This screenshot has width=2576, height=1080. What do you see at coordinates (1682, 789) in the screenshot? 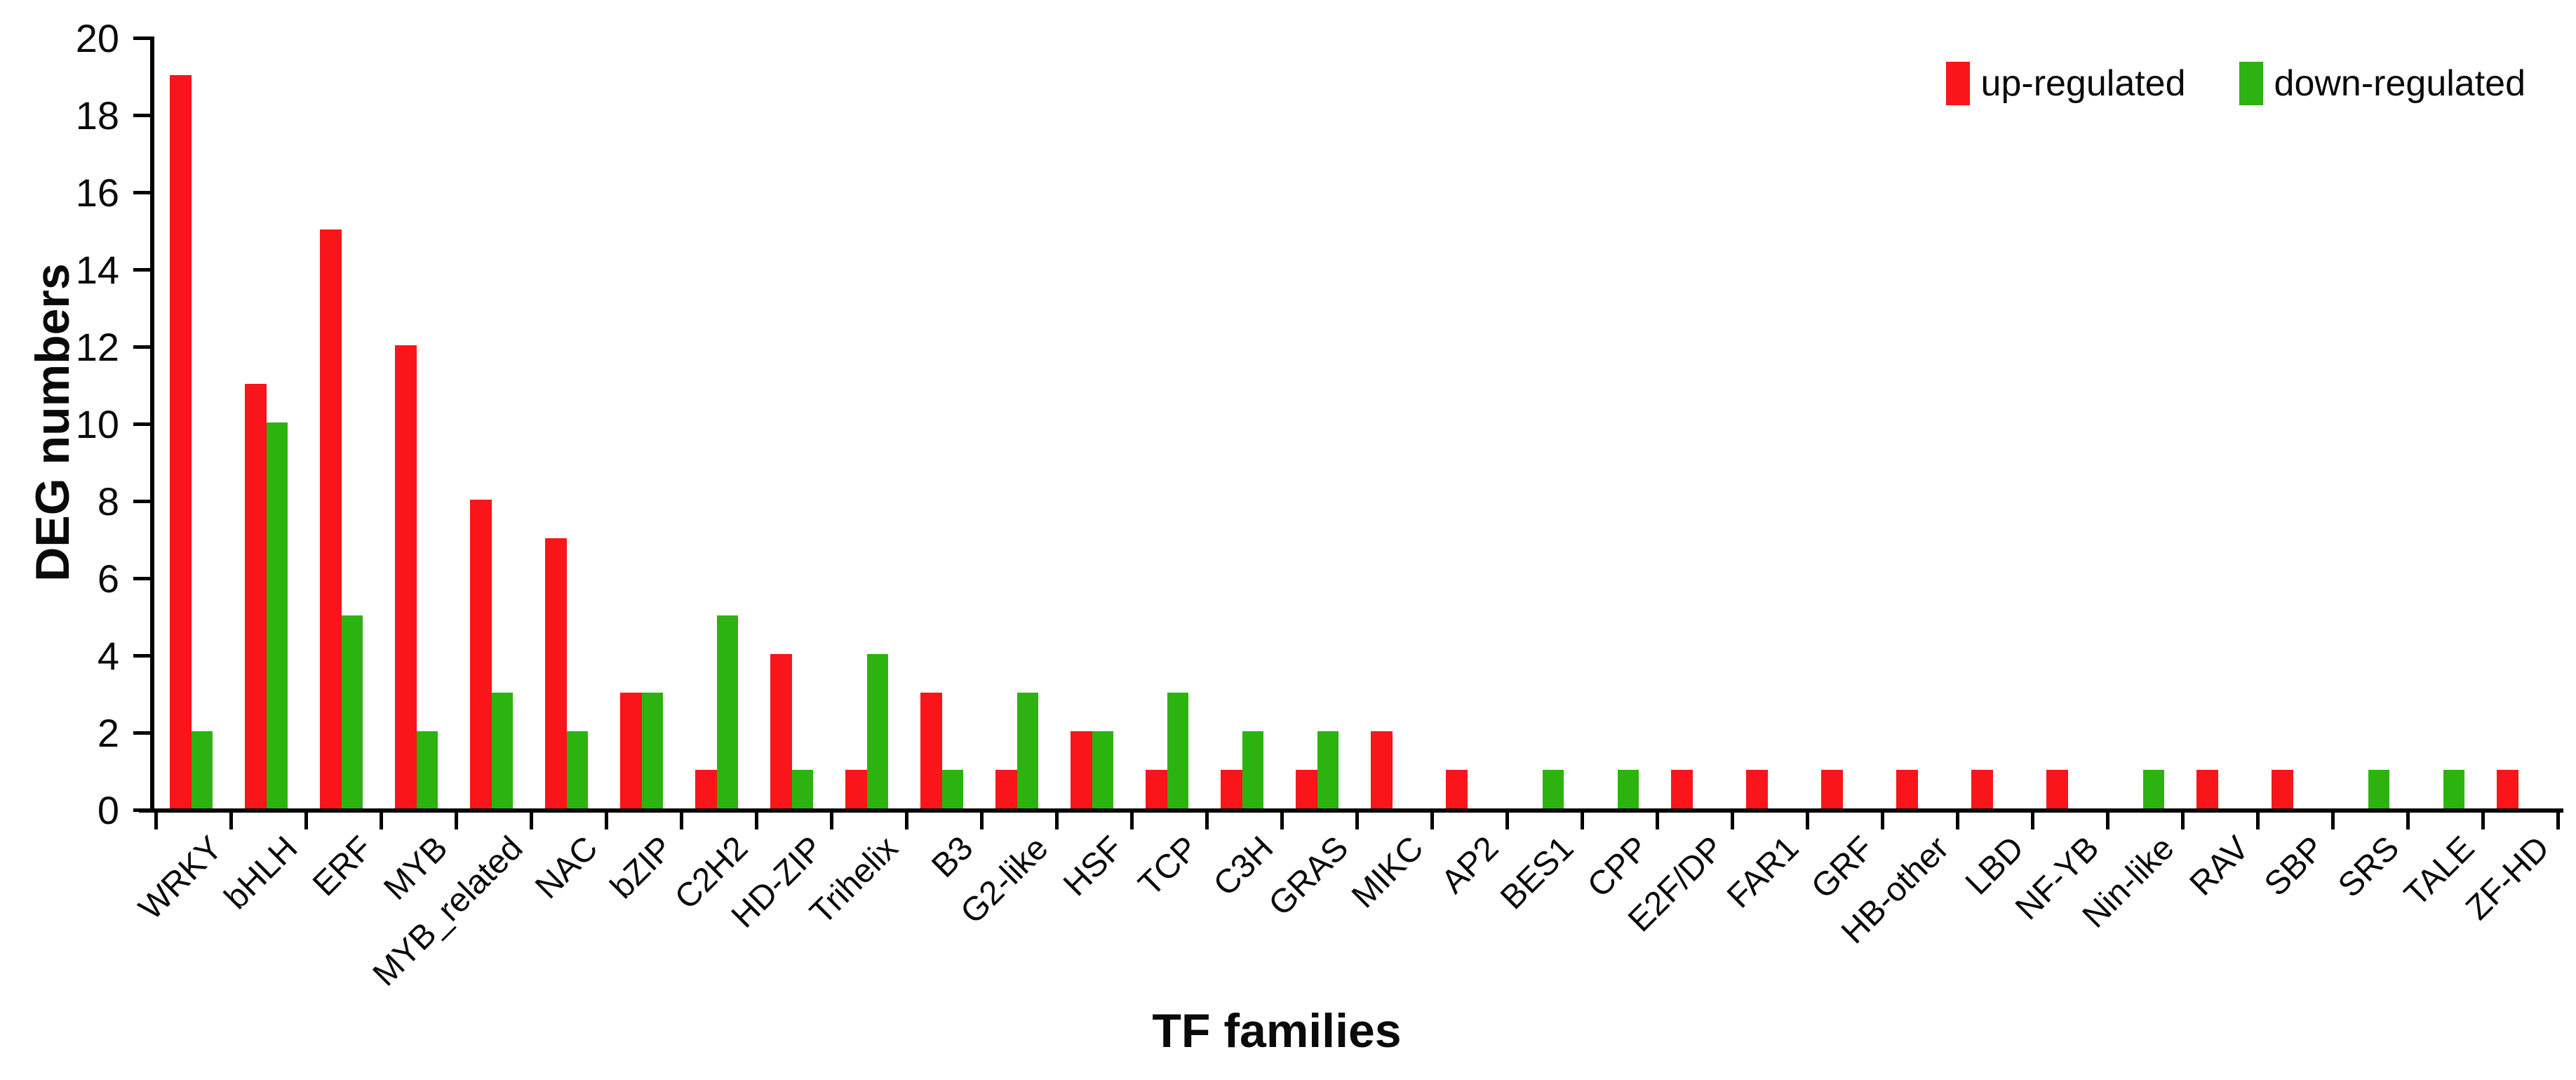
I see `bar-up-E2F/DP` at bounding box center [1682, 789].